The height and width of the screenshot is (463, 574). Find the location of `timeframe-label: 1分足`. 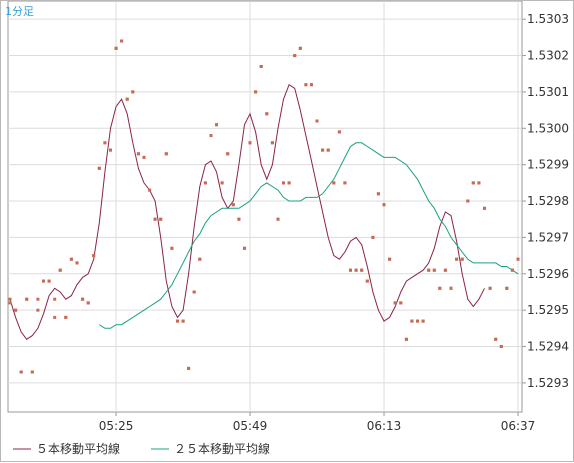

timeframe-label: 1分足 is located at coordinates (19, 11).